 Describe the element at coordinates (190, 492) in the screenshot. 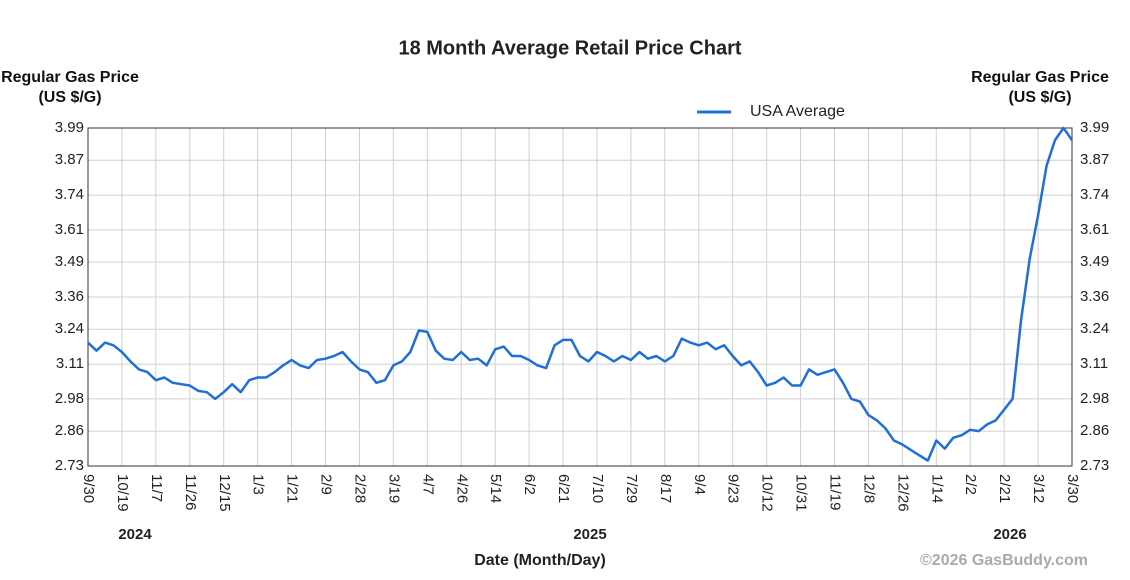

I see `x-tick-label: 11/26` at that location.